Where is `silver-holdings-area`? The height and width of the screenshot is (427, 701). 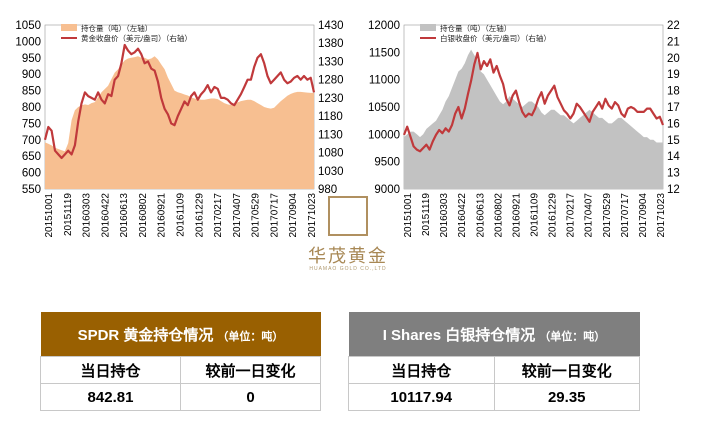
silver-holdings-area is located at coordinates (533, 119).